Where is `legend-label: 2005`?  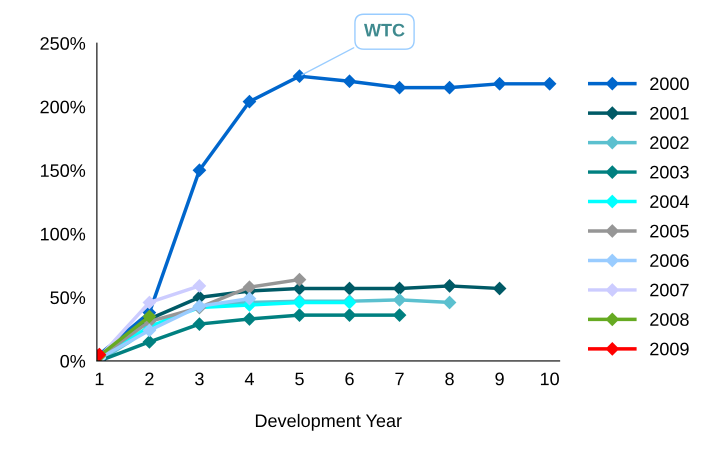 legend-label: 2005 is located at coordinates (669, 231).